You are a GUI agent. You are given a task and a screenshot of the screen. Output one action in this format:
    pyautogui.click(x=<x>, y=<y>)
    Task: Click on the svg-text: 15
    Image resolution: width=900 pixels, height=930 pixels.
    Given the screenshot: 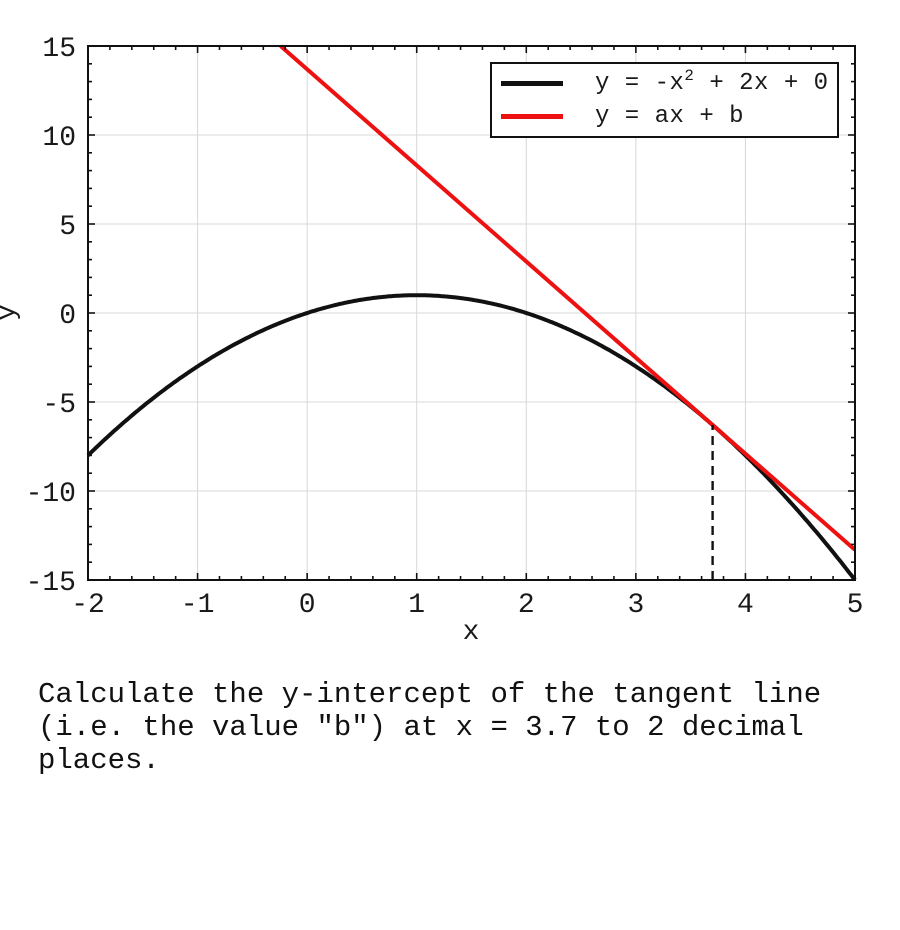 What is the action you would take?
    pyautogui.click(x=59, y=49)
    